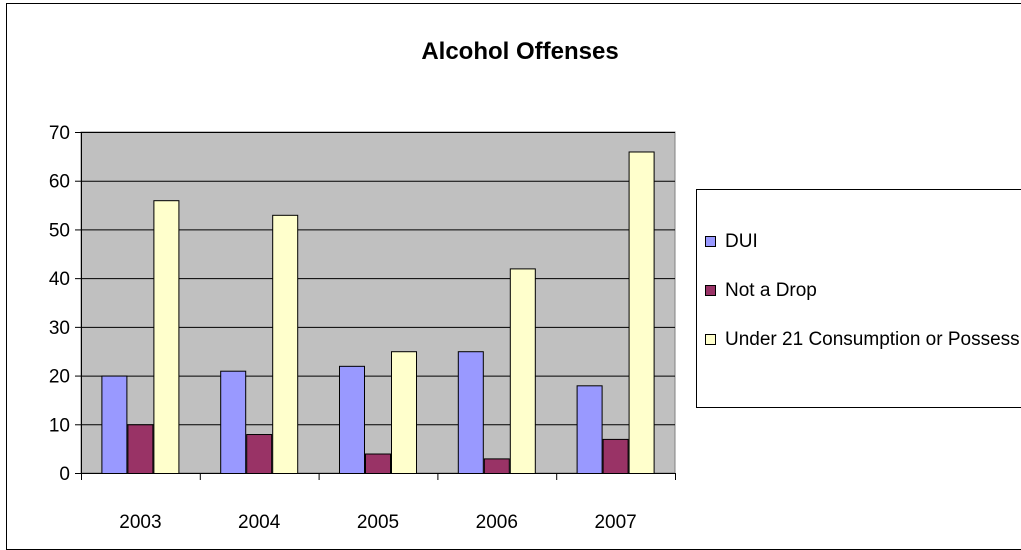 This screenshot has height=550, width=1021. Describe the element at coordinates (710, 290) in the screenshot. I see `legend-swatch-not-a-drop` at that location.